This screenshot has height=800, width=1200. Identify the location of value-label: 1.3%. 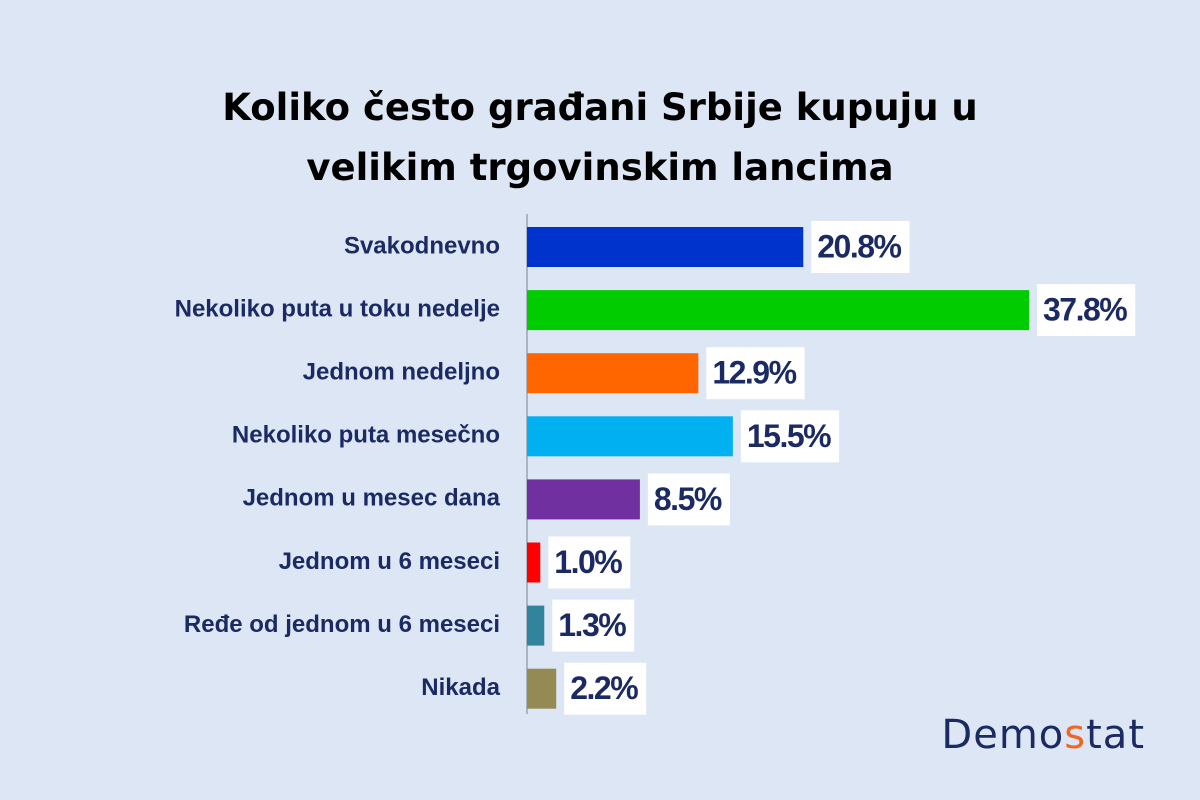
(592, 625).